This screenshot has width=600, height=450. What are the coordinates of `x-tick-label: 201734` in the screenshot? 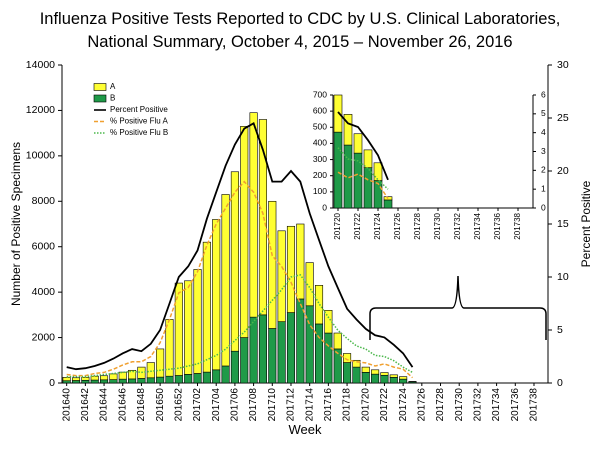 It's located at (477, 225).